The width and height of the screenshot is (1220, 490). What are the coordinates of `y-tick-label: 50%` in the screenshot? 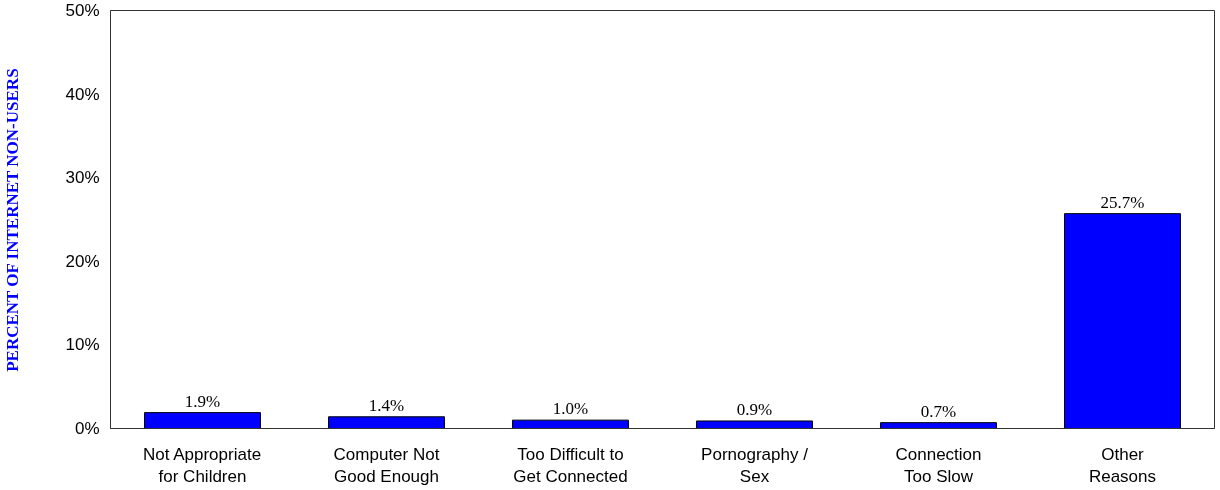 It's located at (82, 10).